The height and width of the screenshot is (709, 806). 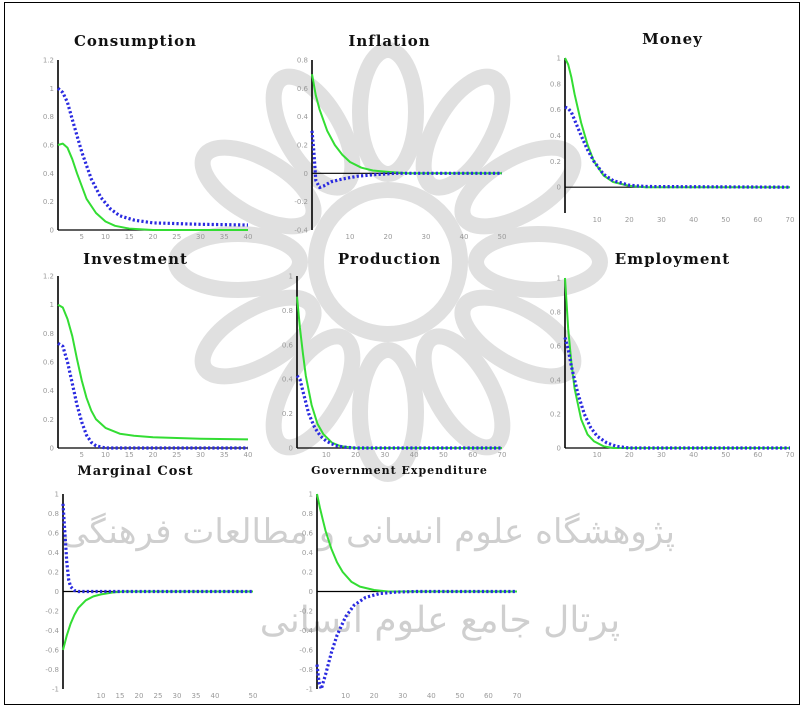 What do you see at coordinates (306, 651) in the screenshot?
I see `y-tick-label: -0.6` at bounding box center [306, 651].